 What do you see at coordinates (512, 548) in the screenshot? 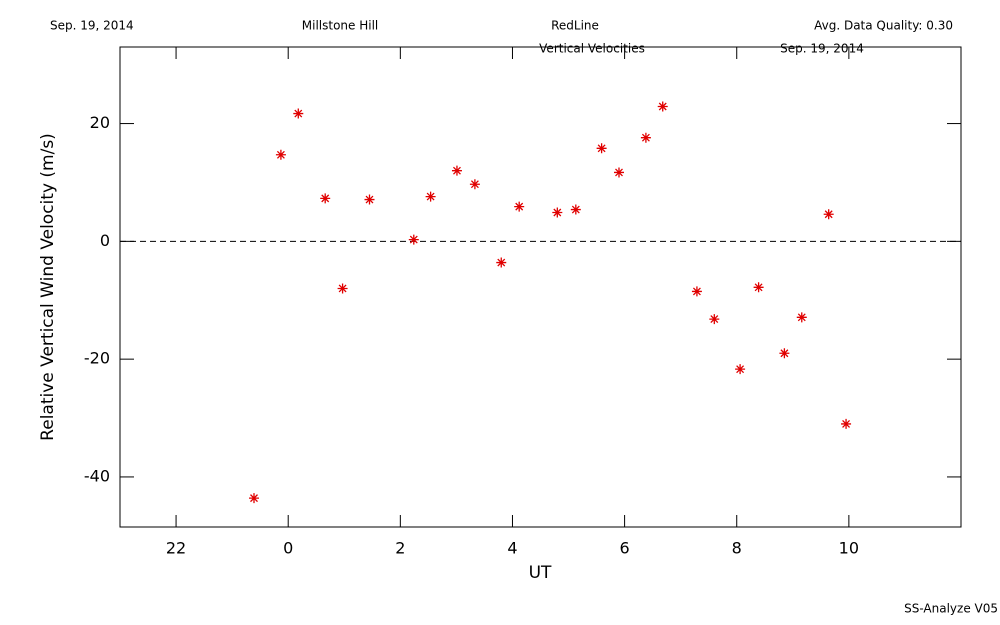
I see `x-tick-label: 4` at bounding box center [512, 548].